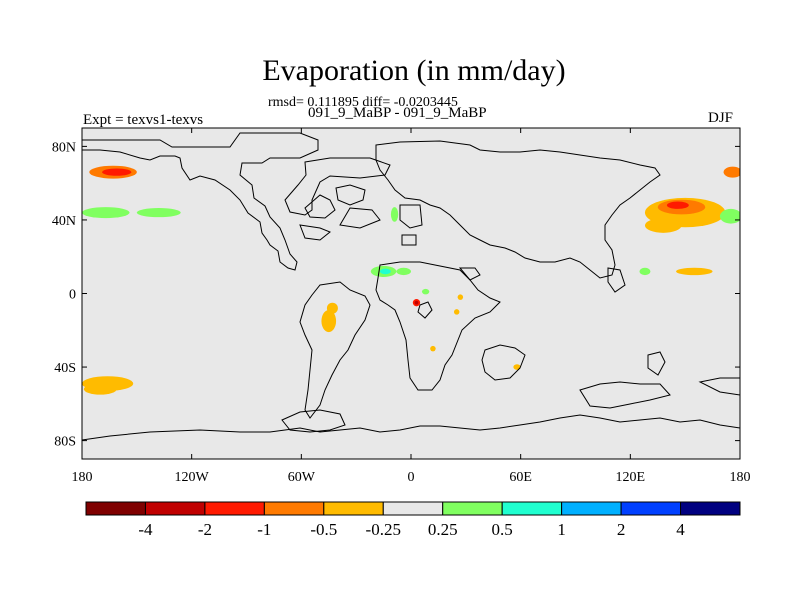  Describe the element at coordinates (145, 529) in the screenshot. I see `colorbar-label: -4` at that location.